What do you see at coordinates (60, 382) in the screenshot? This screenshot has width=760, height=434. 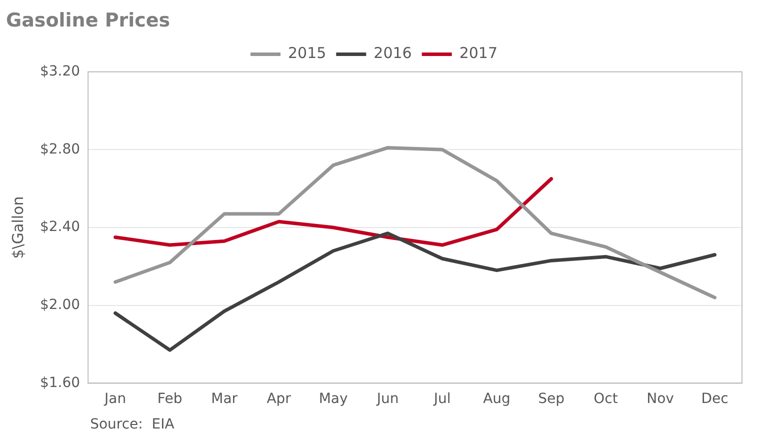 I see `y-tick-label: $1.60` at bounding box center [60, 382].